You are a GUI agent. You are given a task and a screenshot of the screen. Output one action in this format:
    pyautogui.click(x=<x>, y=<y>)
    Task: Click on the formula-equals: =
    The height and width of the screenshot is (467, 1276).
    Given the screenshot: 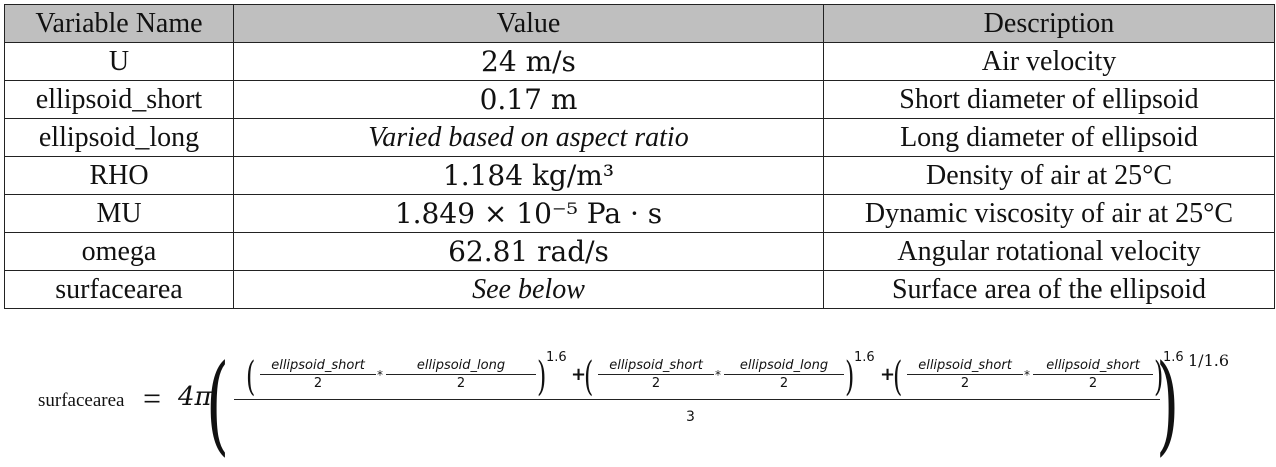 What is the action you would take?
    pyautogui.click(x=152, y=398)
    